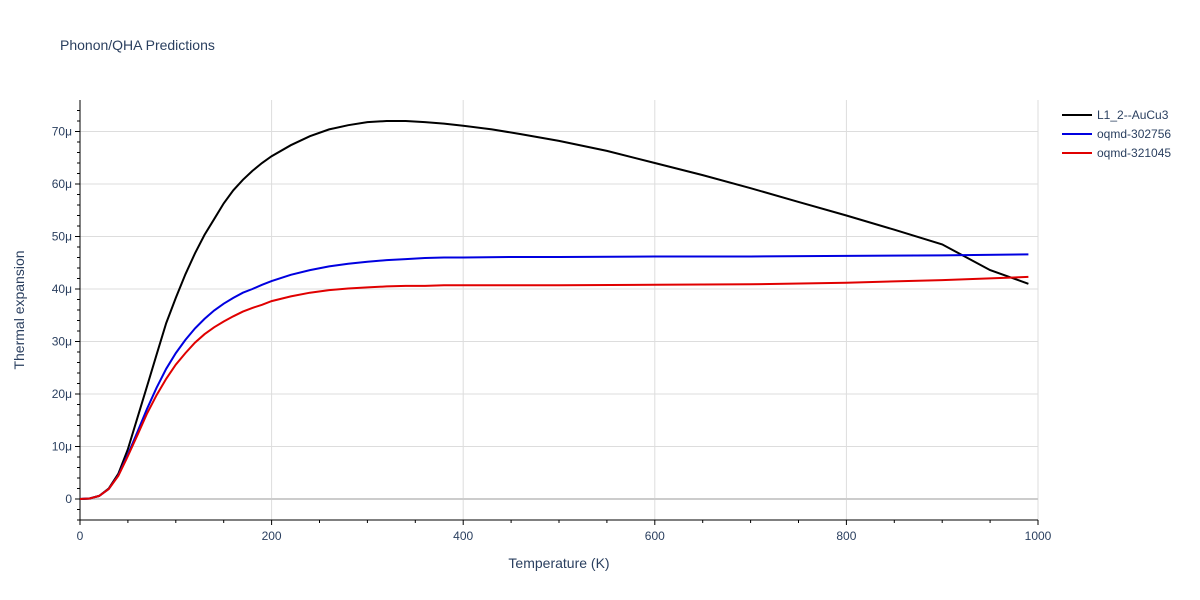 The image size is (1200, 600). Describe the element at coordinates (62, 342) in the screenshot. I see `y-tick-label: 30μ` at that location.